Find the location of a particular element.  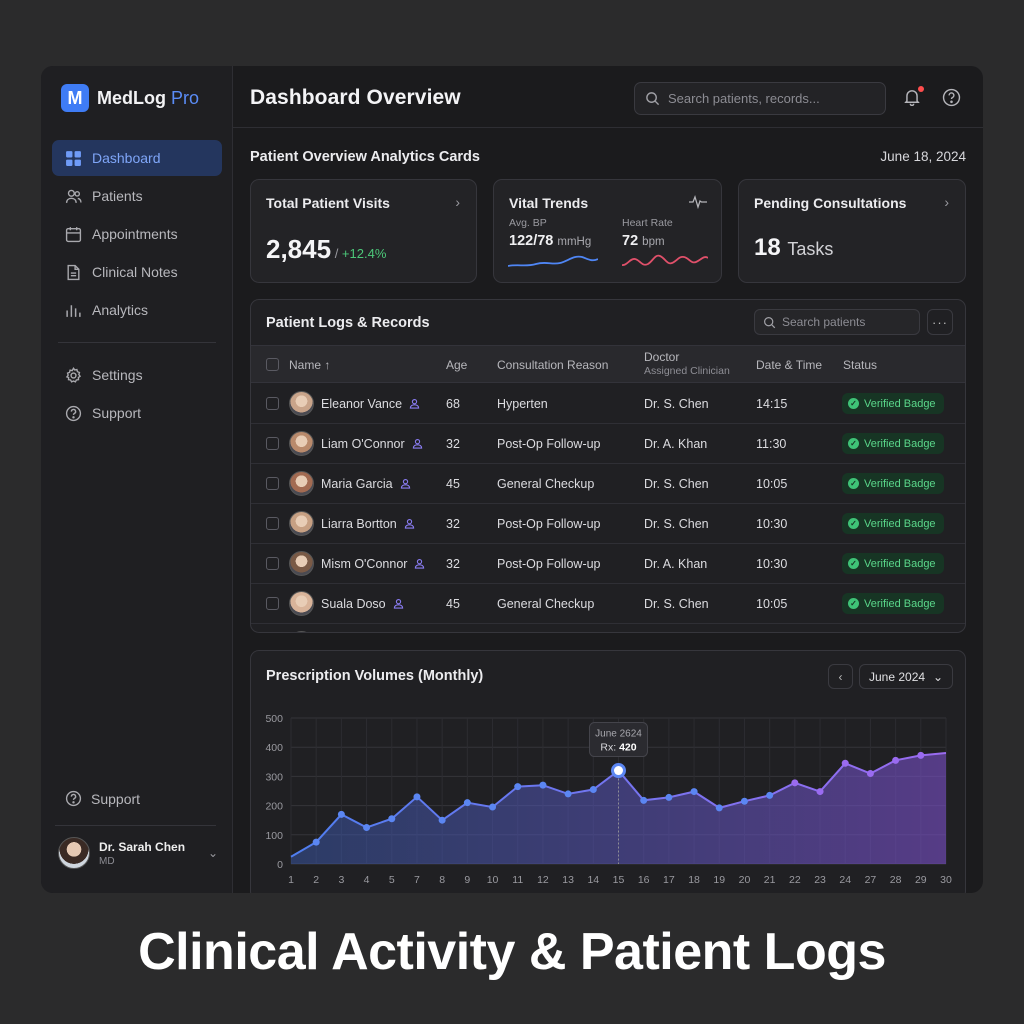

status-label: Verified Badge is located at coordinates (900, 483).